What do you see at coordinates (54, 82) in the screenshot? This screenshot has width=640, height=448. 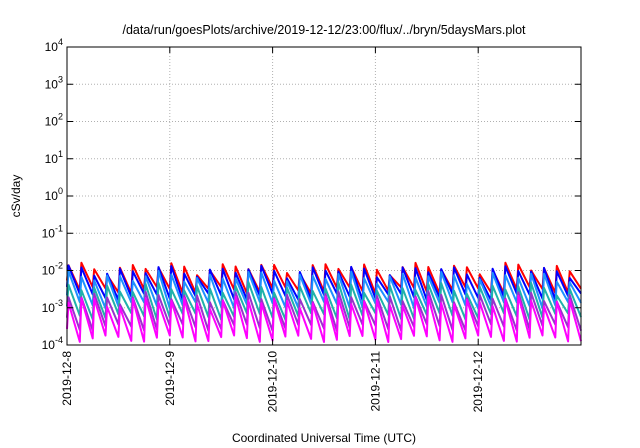 I see `y-tick-label: 10³` at bounding box center [54, 82].